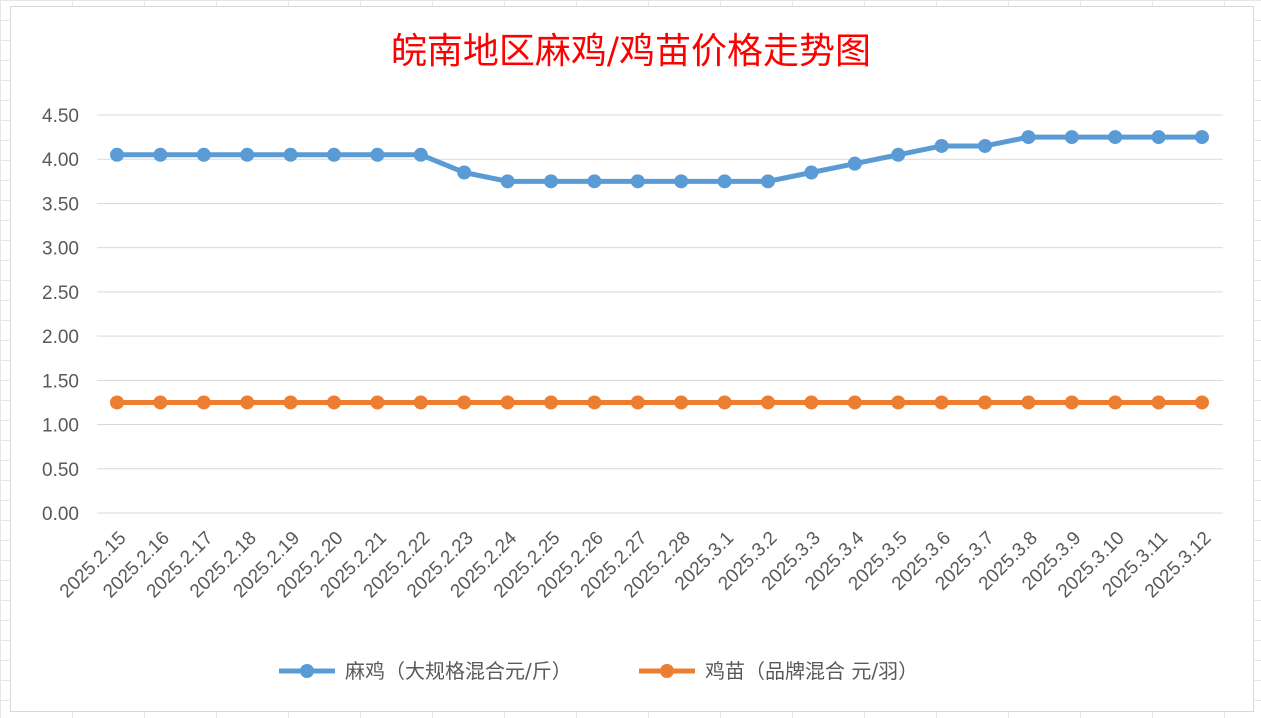 The image size is (1261, 718). Describe the element at coordinates (60, 249) in the screenshot. I see `y-tick-label: 3.00` at that location.